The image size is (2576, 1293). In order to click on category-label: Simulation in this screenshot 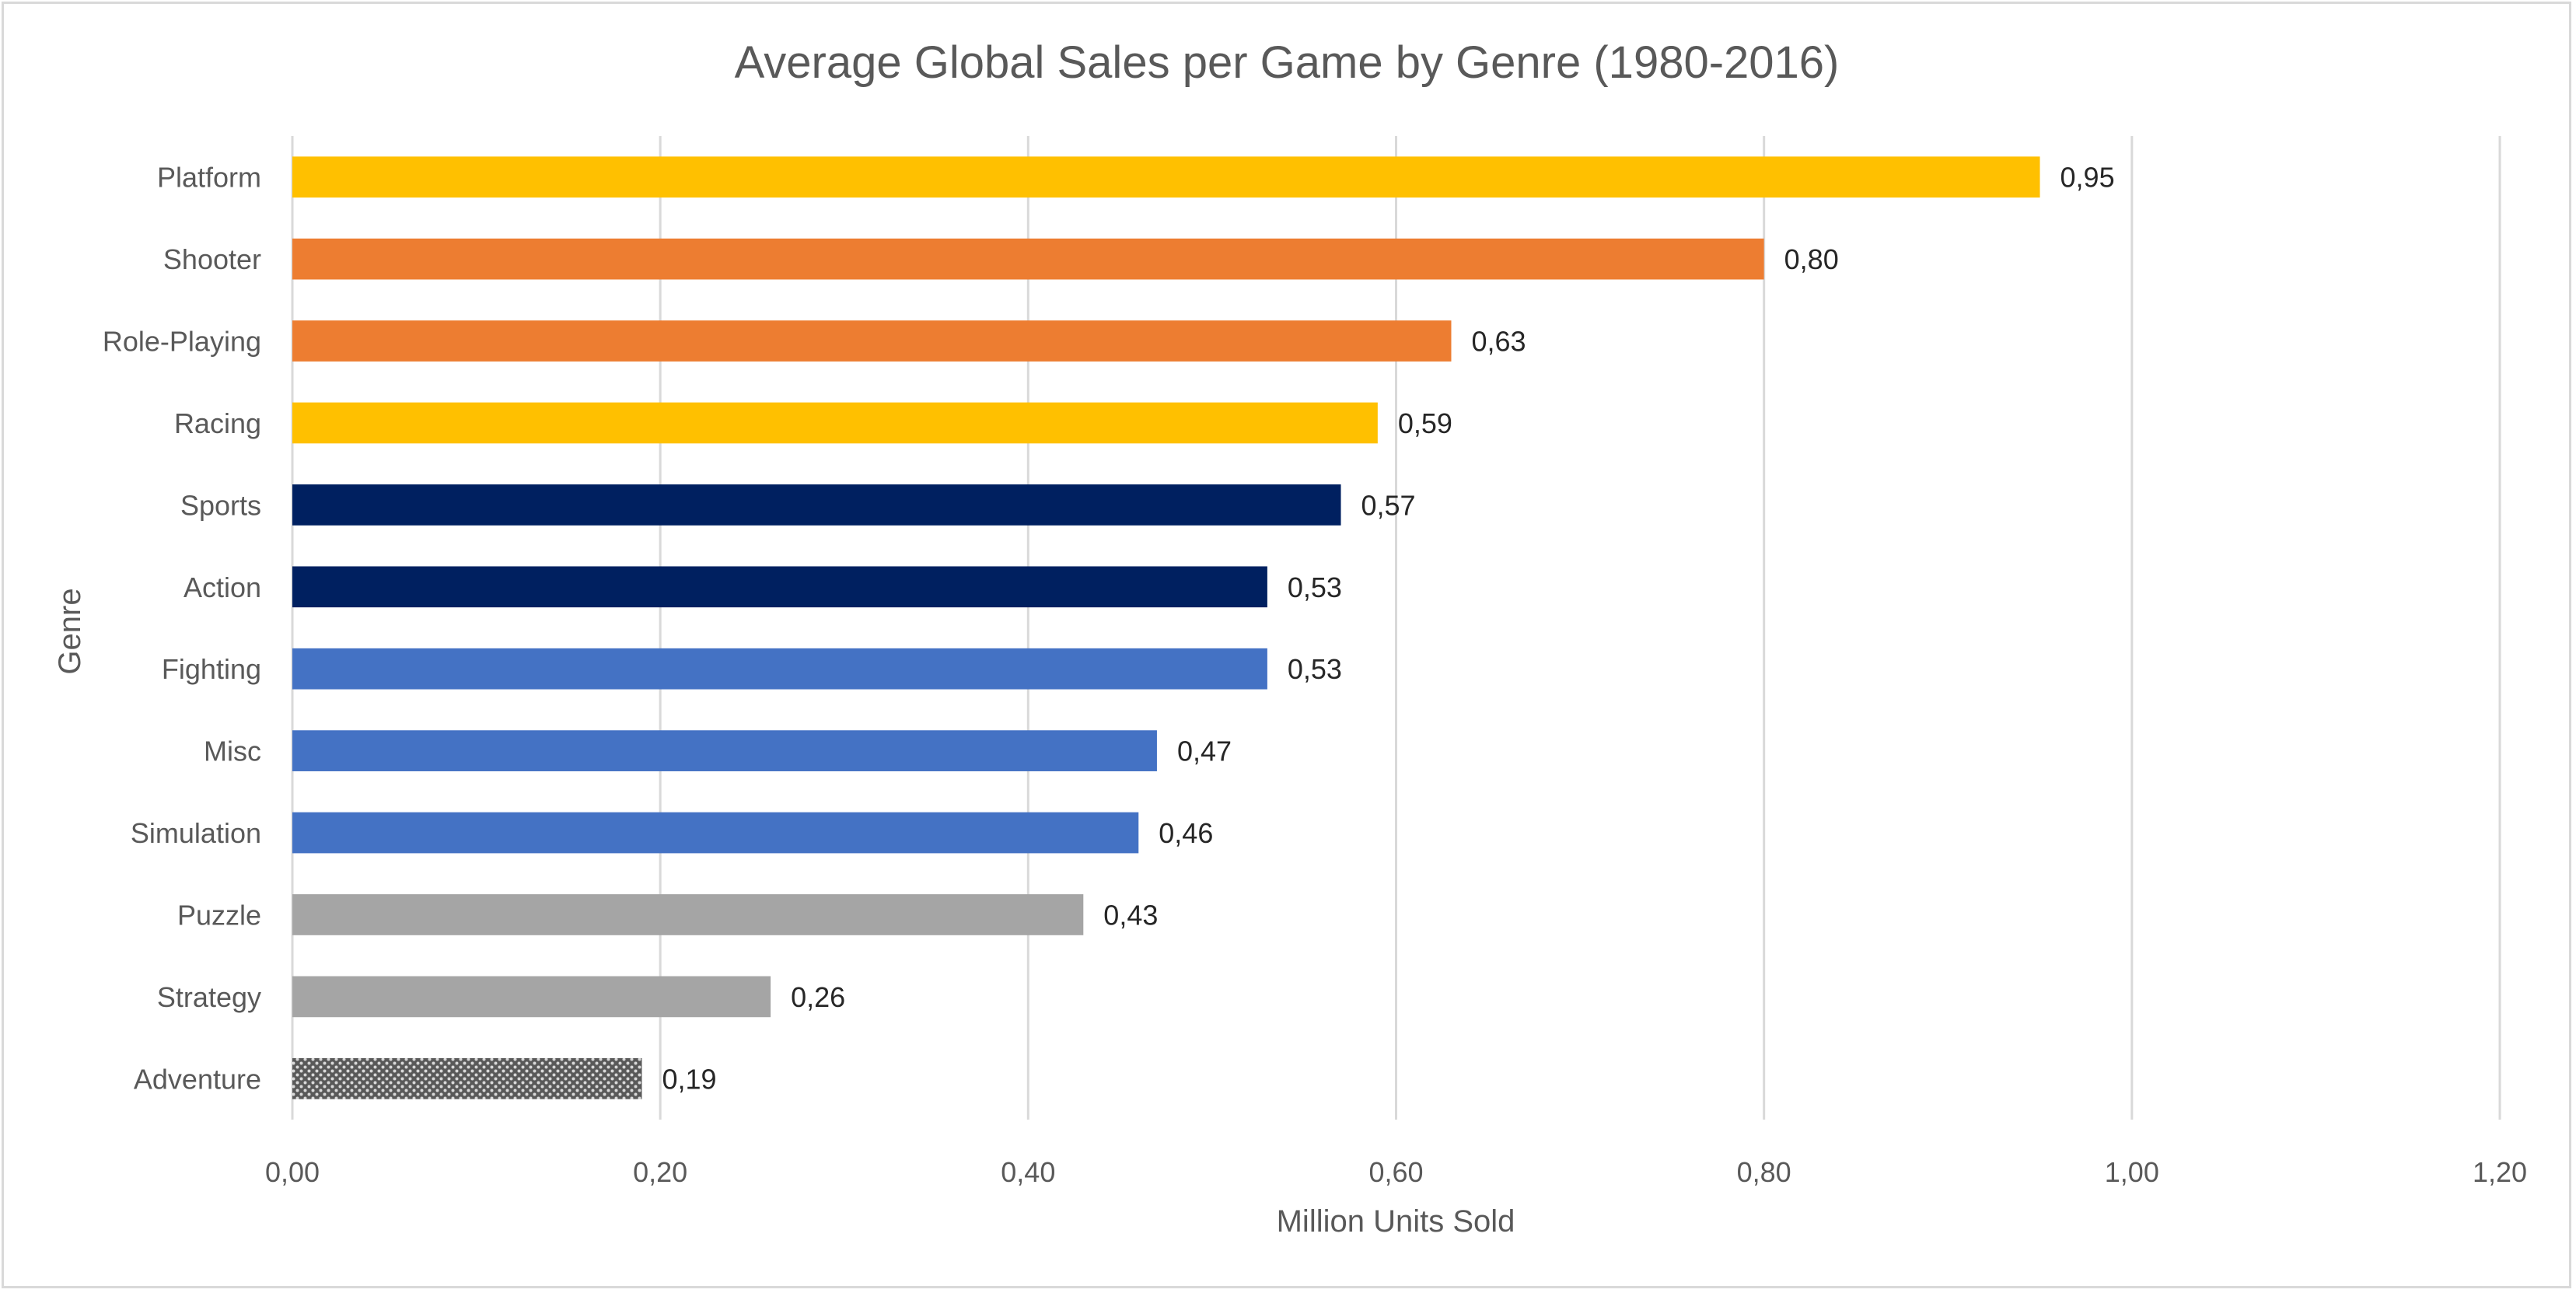, I will do `click(196, 833)`.